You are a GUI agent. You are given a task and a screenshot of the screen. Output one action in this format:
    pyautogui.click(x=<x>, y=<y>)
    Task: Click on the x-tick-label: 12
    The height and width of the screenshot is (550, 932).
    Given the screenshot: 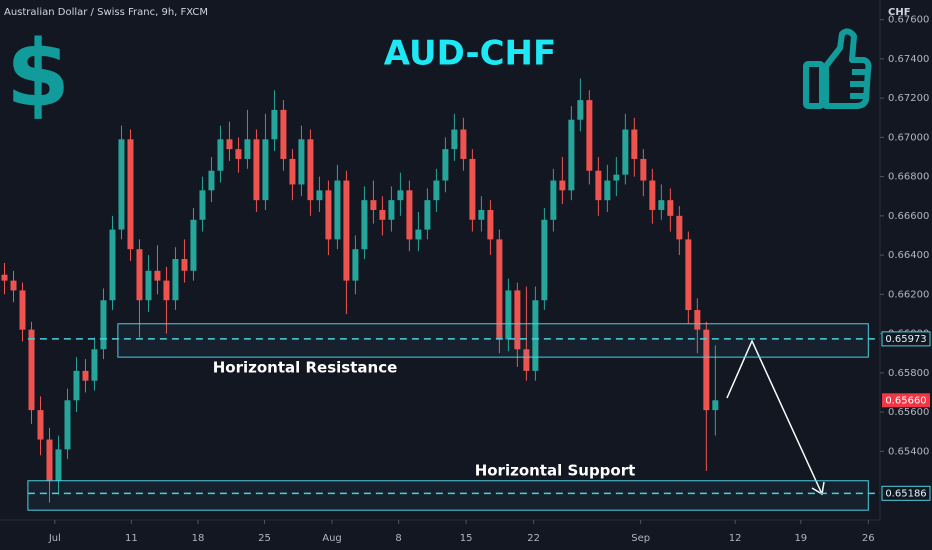 What is the action you would take?
    pyautogui.click(x=735, y=538)
    